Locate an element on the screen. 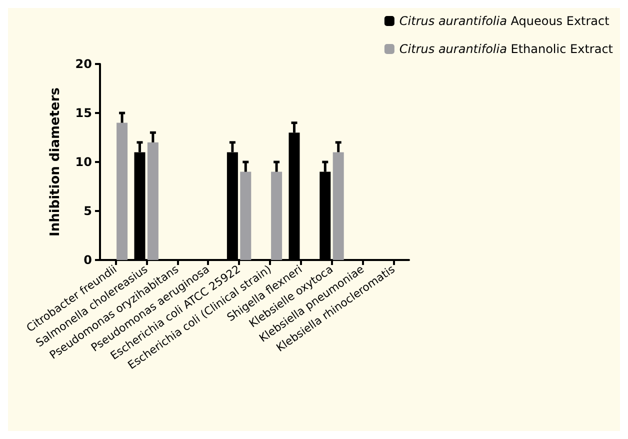  y-tick-label: 20 is located at coordinates (83, 64).